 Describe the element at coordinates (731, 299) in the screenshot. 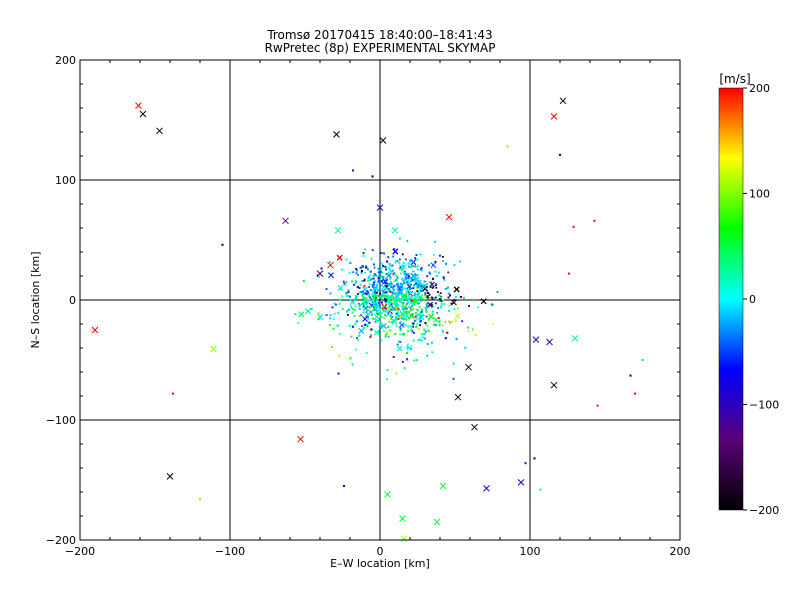

I see `colorbar-scale` at that location.